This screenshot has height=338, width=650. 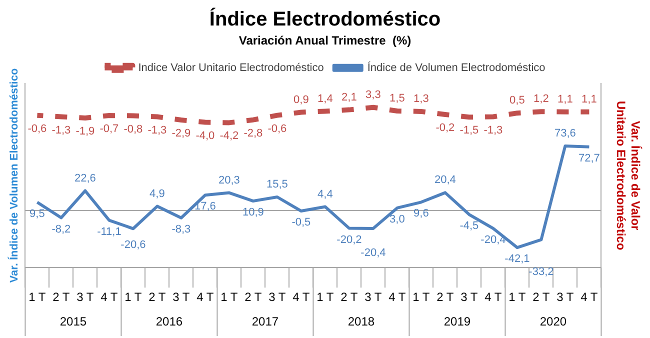 I want to click on legend-label: Indice Valor Unitario Electrodoméstico, so click(x=231, y=68).